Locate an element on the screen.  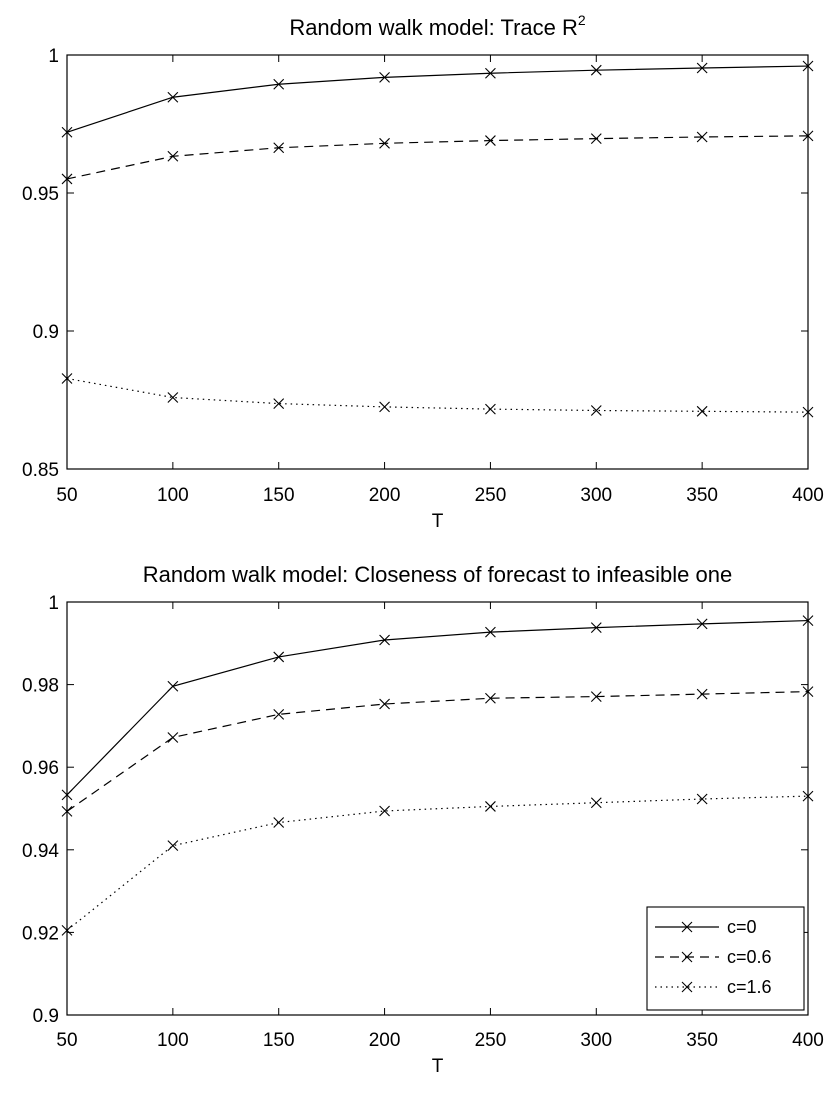
y-tick-label: 0.85 is located at coordinates (40, 470).